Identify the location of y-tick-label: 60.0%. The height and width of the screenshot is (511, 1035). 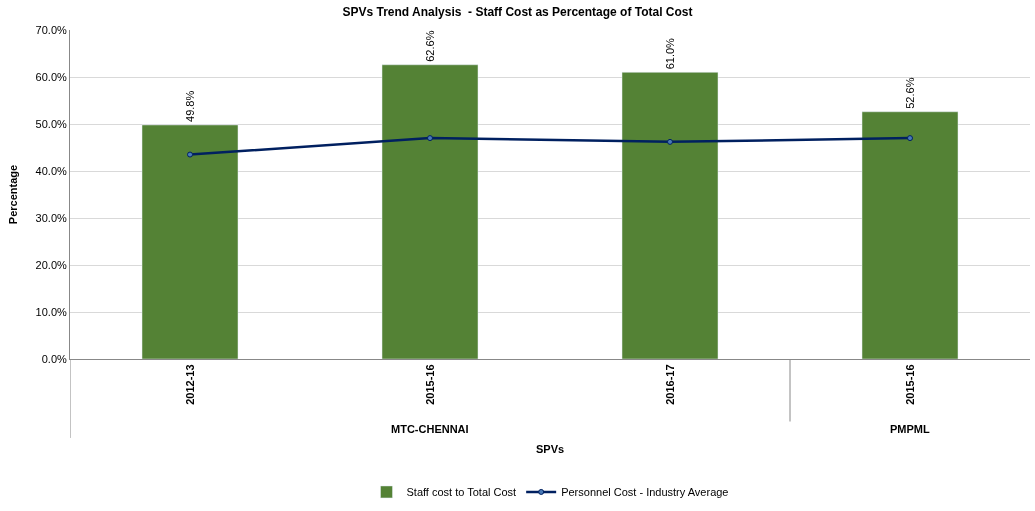
(51, 76).